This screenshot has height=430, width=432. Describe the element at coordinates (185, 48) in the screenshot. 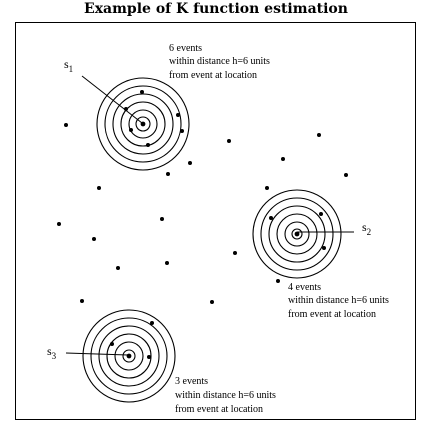

I see `svg-text: 6 events` at that location.